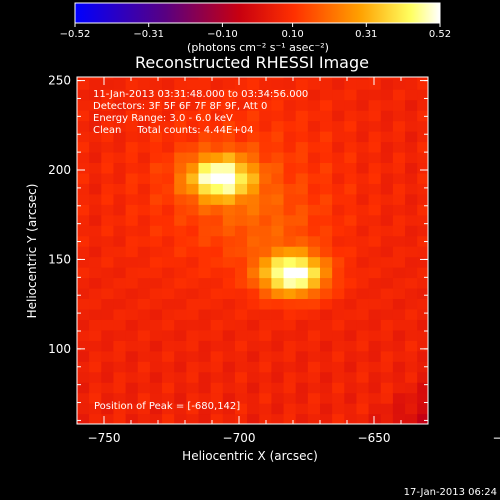 The width and height of the screenshot is (500, 500). I want to click on x-tick-label: −700, so click(239, 438).